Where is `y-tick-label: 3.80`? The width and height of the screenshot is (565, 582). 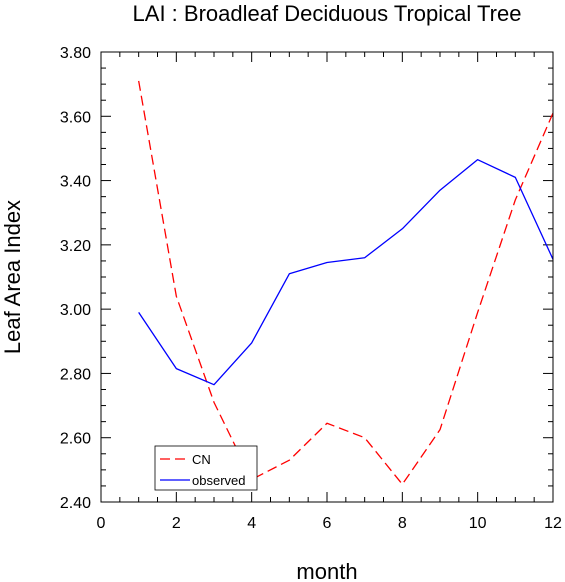
y-tick-label: 3.80 is located at coordinates (75, 53).